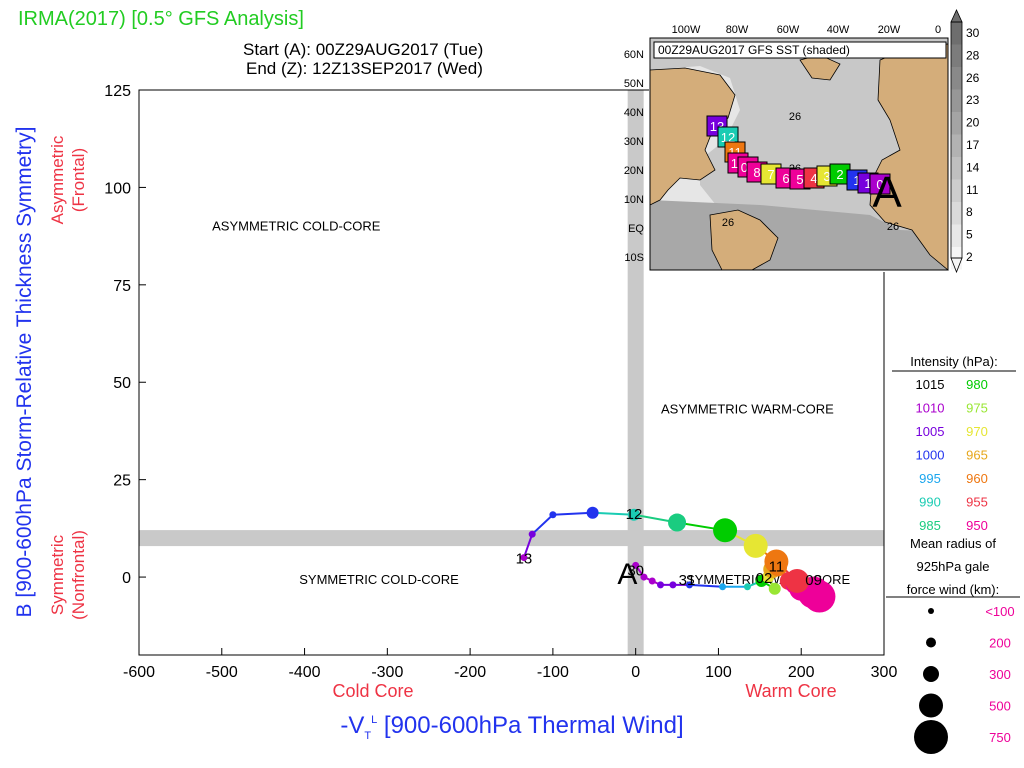  What do you see at coordinates (839, 174) in the screenshot?
I see `inset-track-day: 2` at bounding box center [839, 174].